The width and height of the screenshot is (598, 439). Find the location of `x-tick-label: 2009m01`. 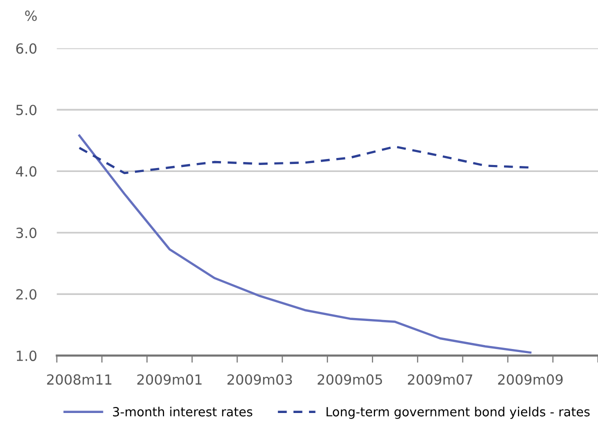

x-tick-label: 2009m01 is located at coordinates (169, 379).